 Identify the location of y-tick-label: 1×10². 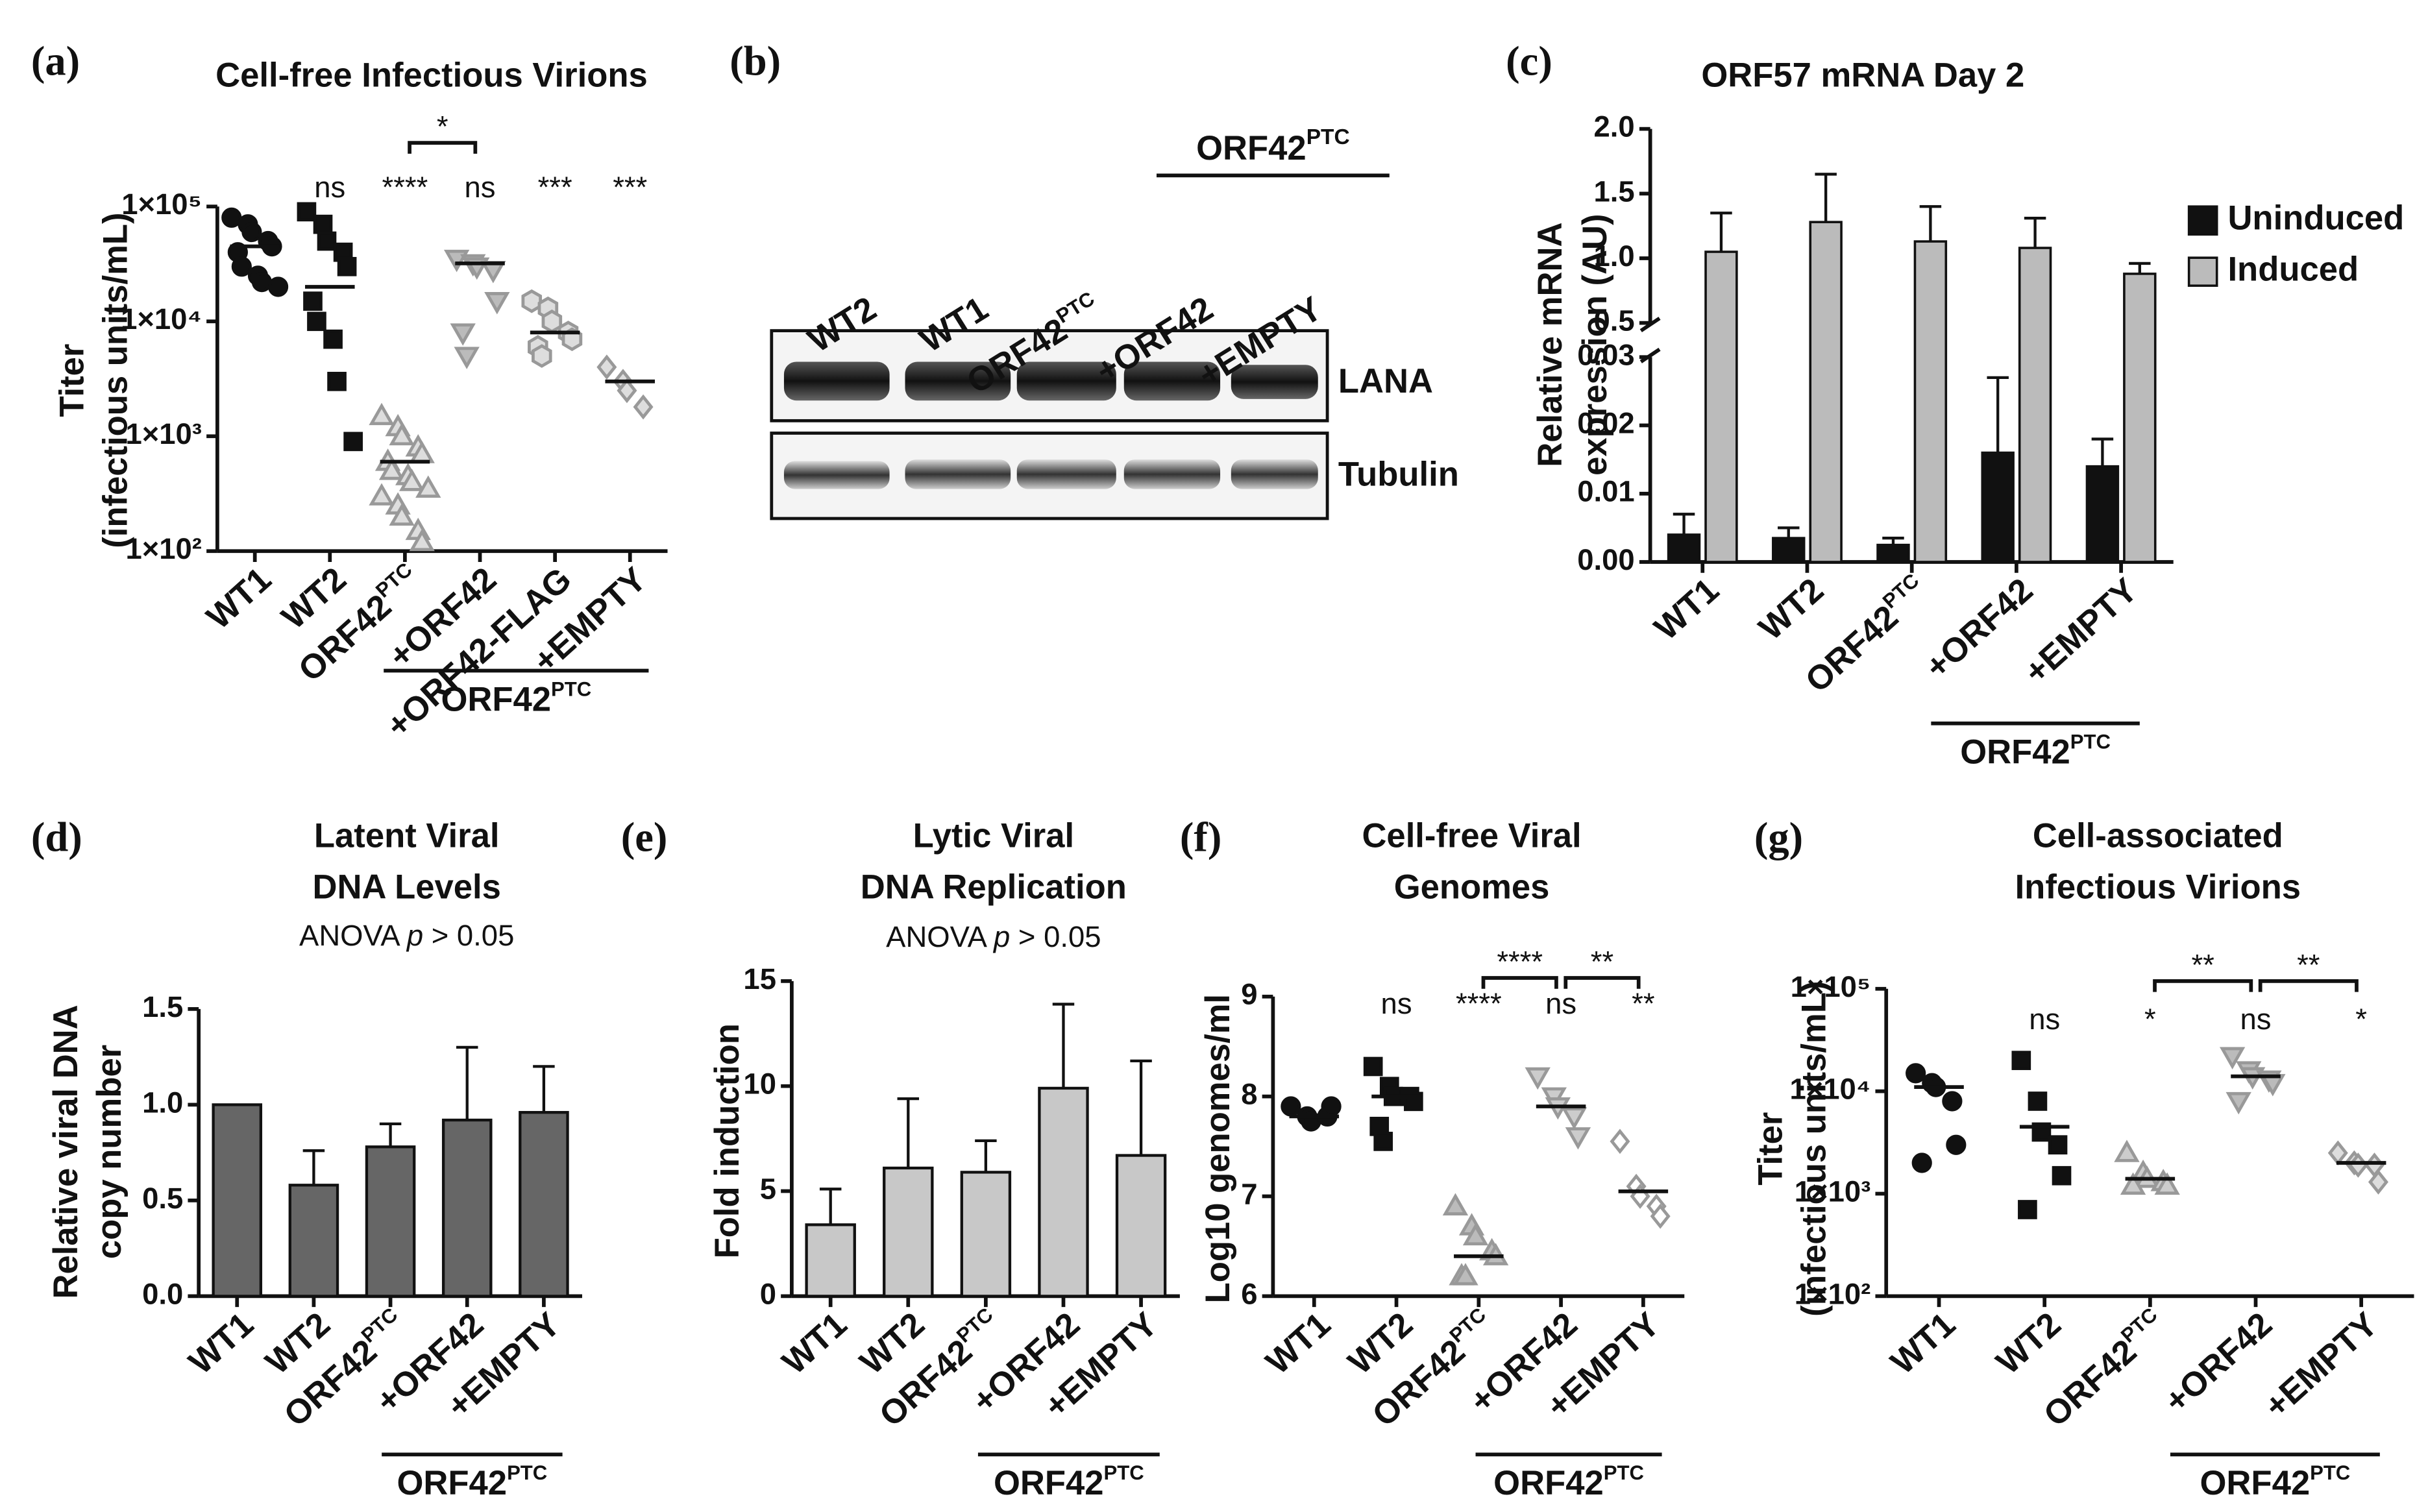
(163, 548).